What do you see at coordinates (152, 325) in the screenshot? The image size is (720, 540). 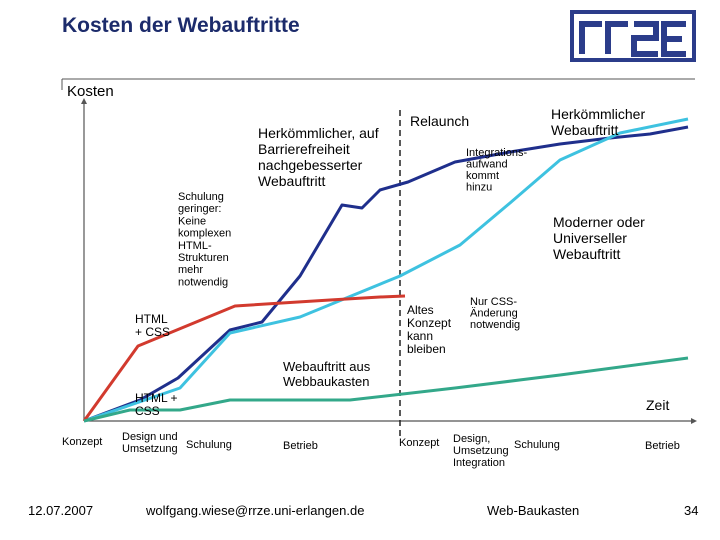 I see `annotation-html-css-upper: HTML + CSS` at bounding box center [152, 325].